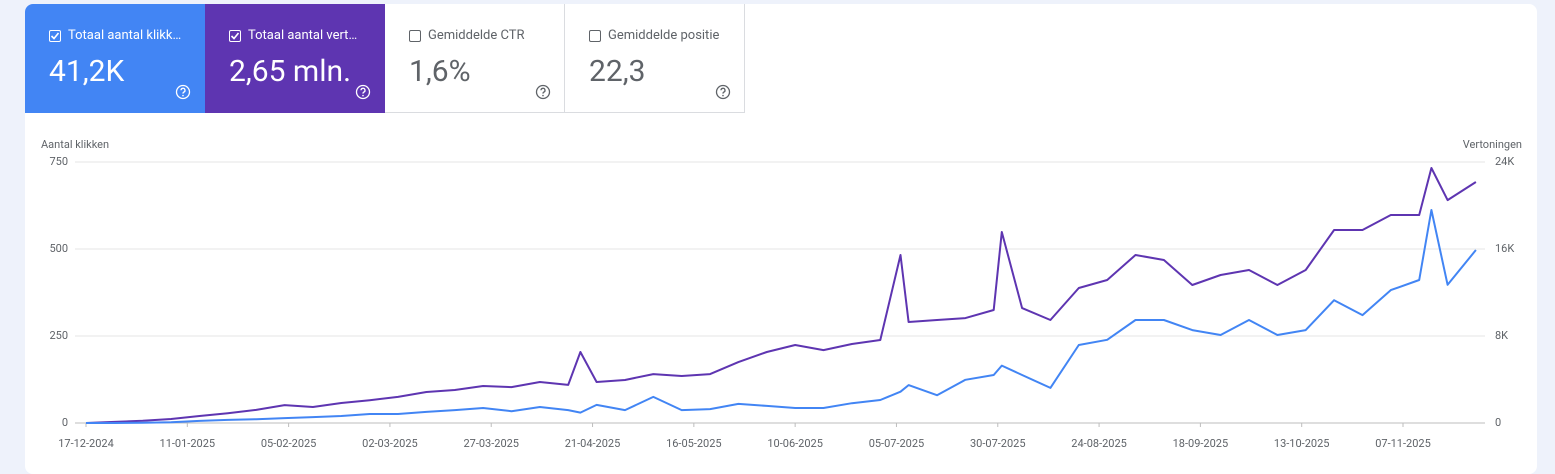 The width and height of the screenshot is (1555, 474). What do you see at coordinates (188, 443) in the screenshot?
I see `x-tick-label: 11-01-2025` at bounding box center [188, 443].